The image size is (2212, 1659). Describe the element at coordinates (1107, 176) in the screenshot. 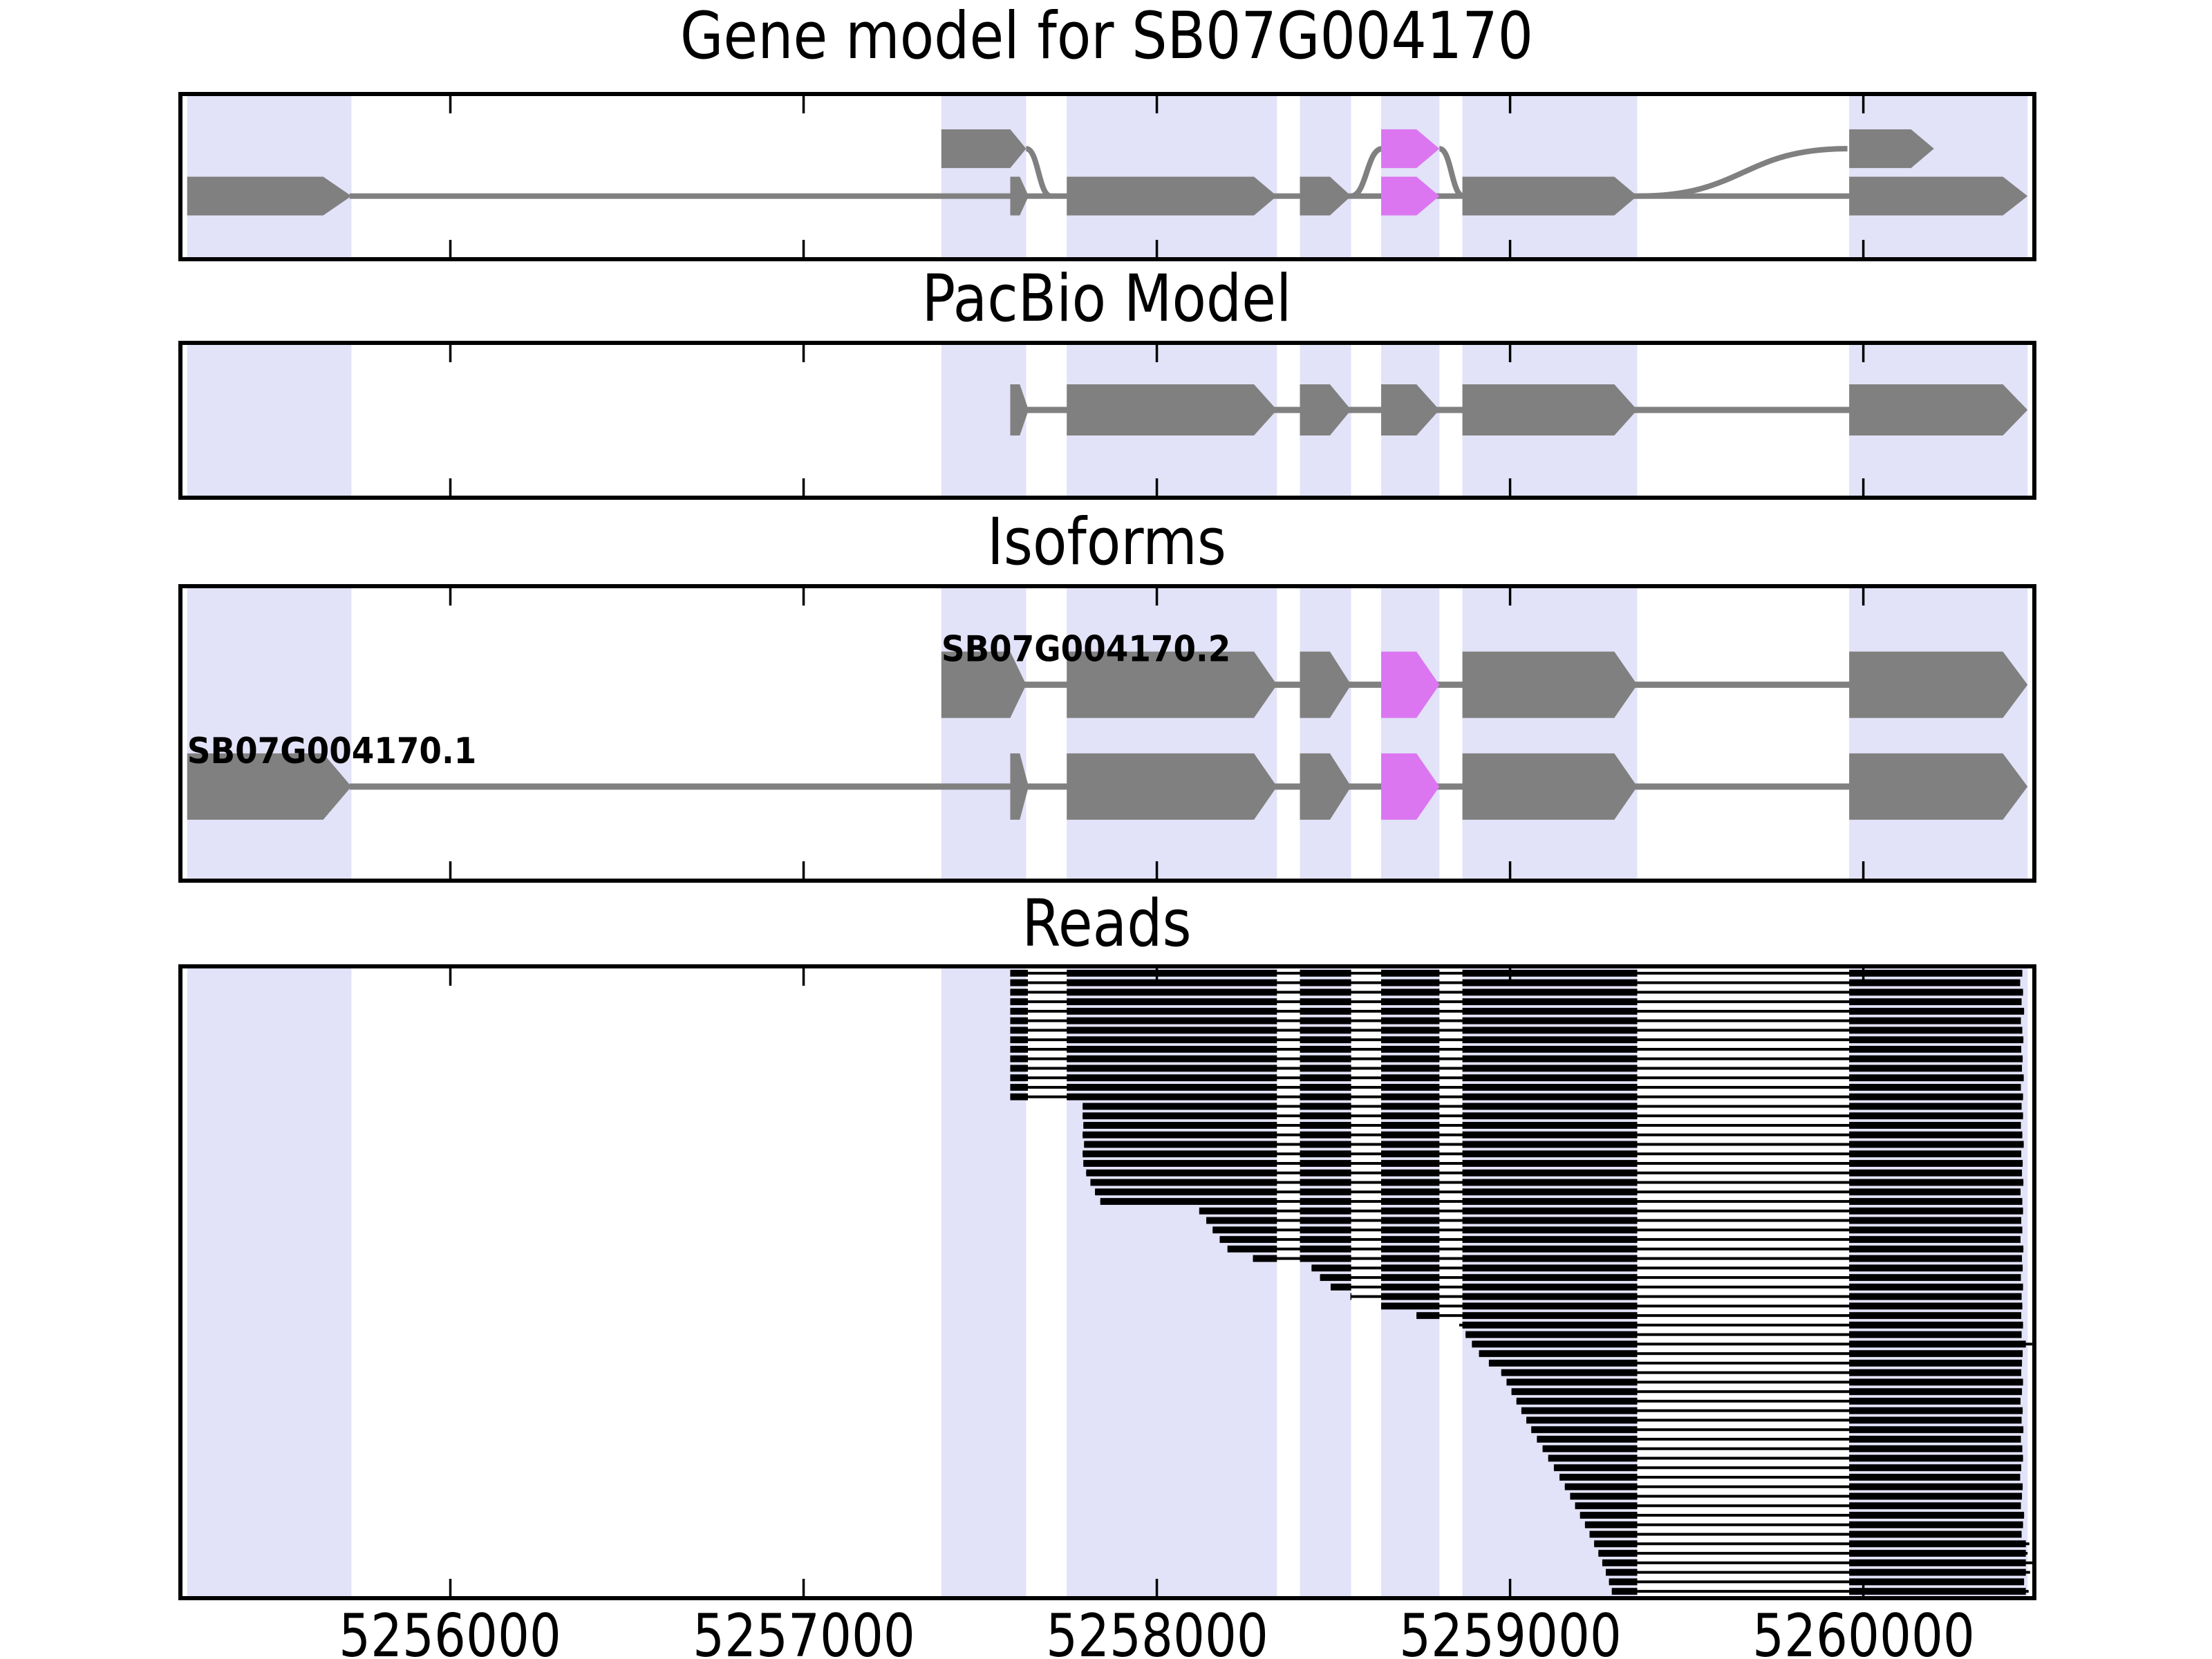

I see `panel-gene-model` at that location.